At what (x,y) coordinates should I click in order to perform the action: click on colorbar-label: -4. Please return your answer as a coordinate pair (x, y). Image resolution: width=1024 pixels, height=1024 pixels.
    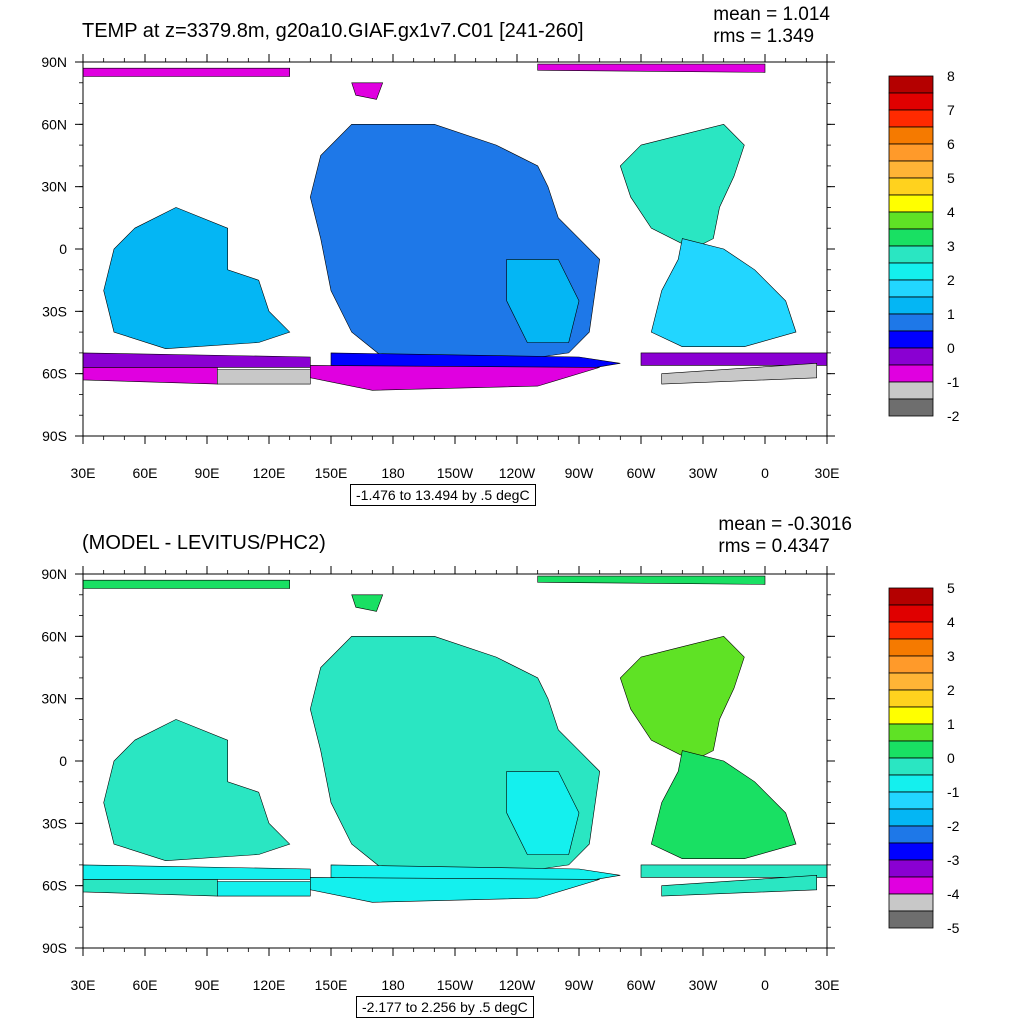
    Looking at the image, I should click on (953, 894).